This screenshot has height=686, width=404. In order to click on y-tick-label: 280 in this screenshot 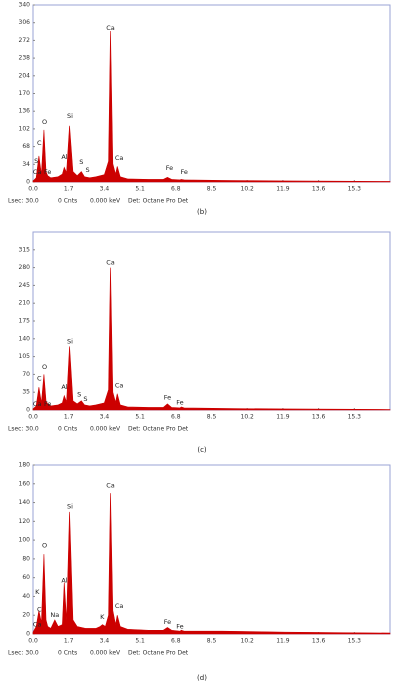, I will do `click(25, 267)`.